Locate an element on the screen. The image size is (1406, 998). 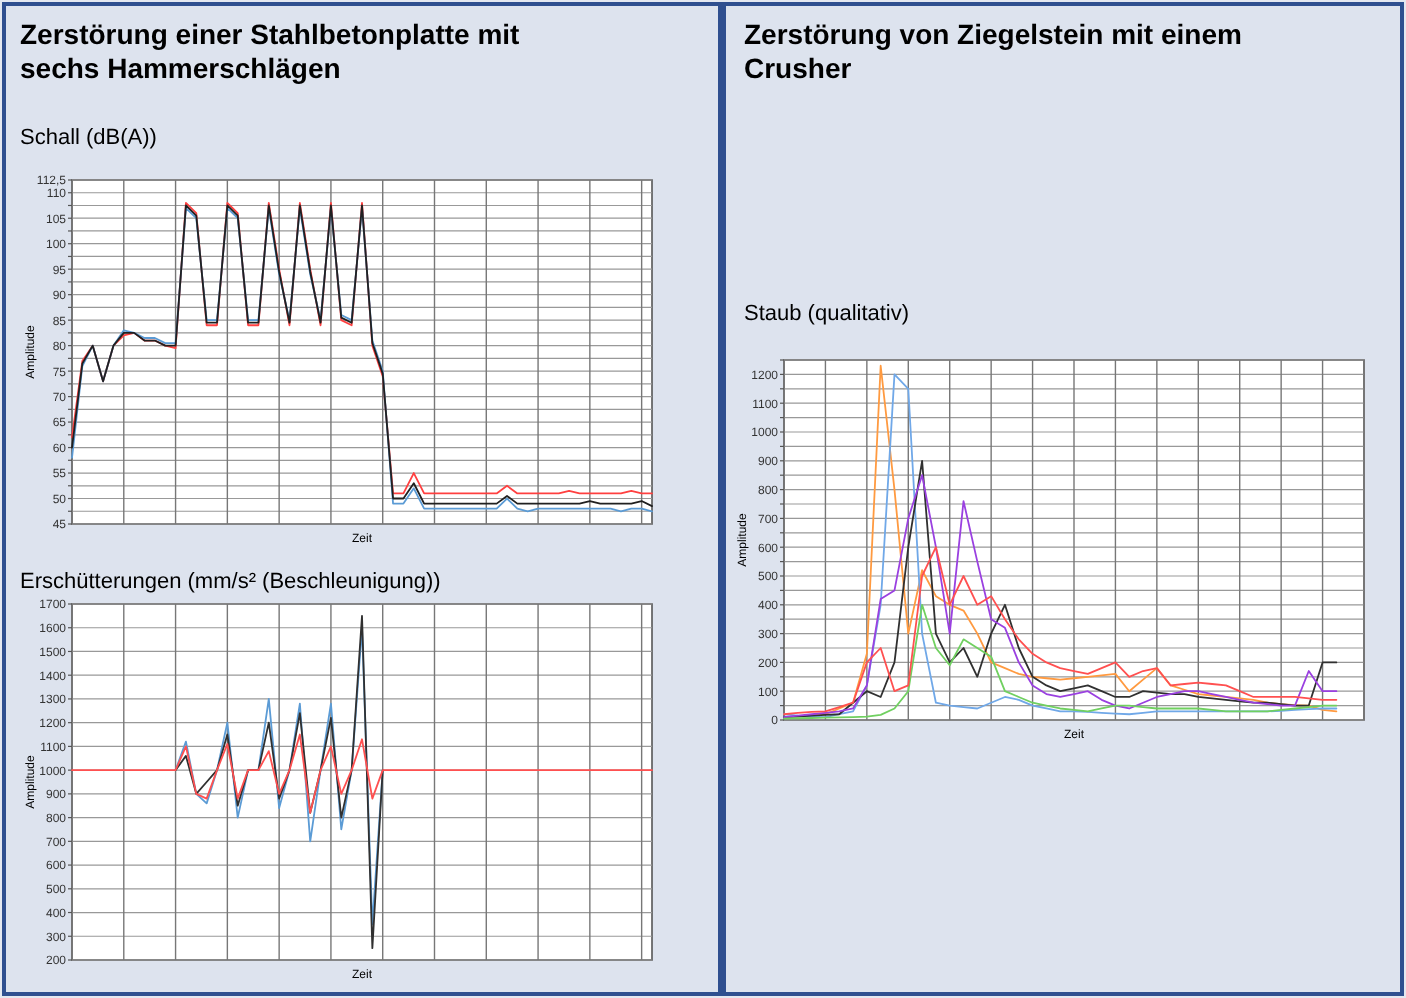
chart-subtitle: Schall (dB(A)) is located at coordinates (88, 138).